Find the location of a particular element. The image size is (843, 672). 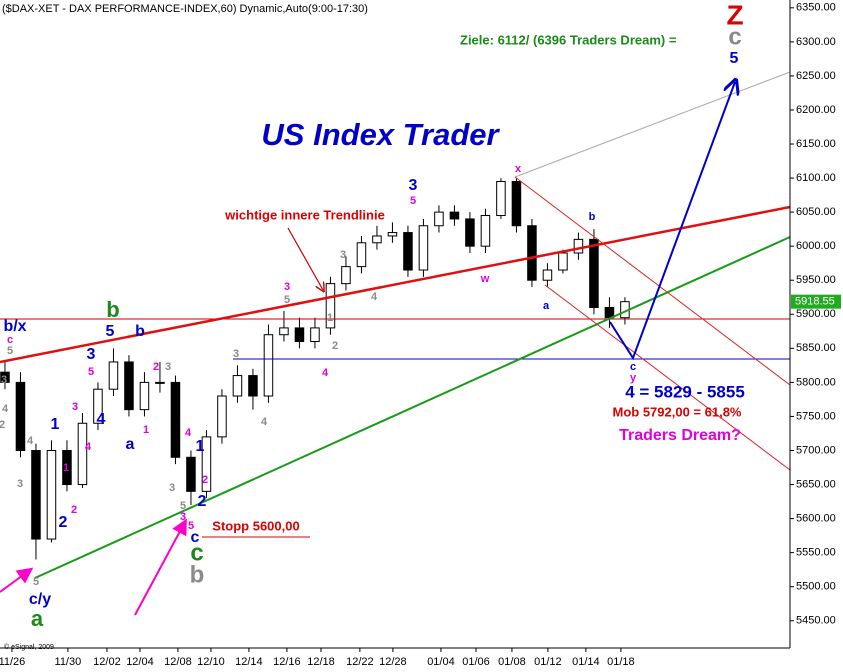

x-tick-label: 12/08 is located at coordinates (178, 662).